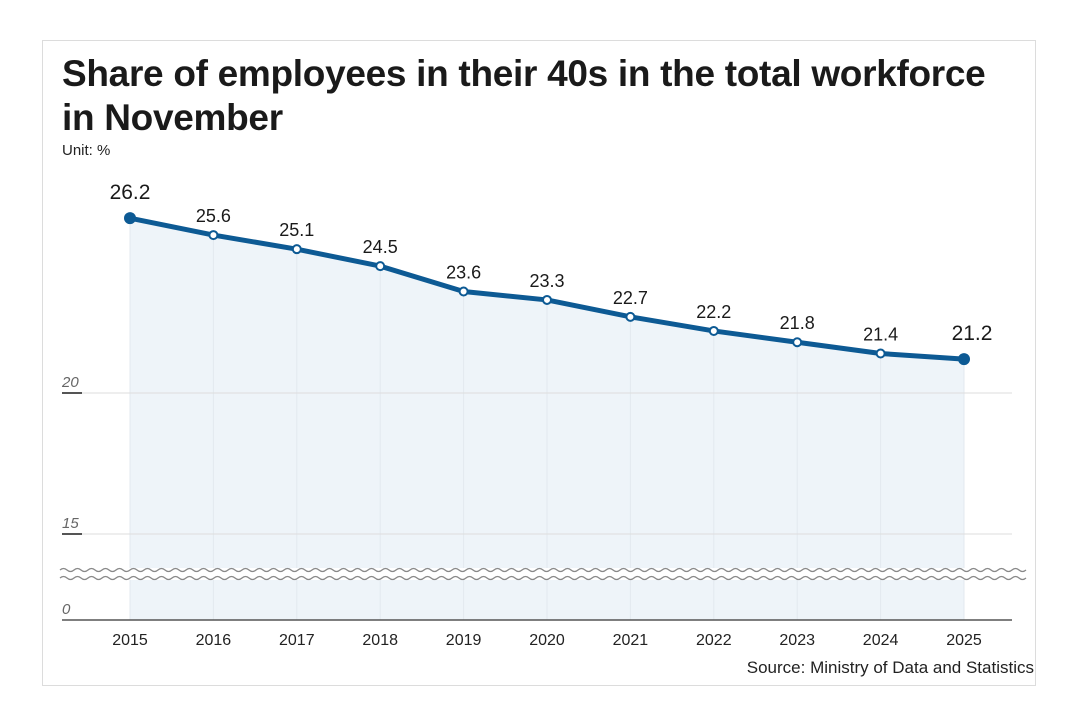  I want to click on data-label: 22.2, so click(713, 312).